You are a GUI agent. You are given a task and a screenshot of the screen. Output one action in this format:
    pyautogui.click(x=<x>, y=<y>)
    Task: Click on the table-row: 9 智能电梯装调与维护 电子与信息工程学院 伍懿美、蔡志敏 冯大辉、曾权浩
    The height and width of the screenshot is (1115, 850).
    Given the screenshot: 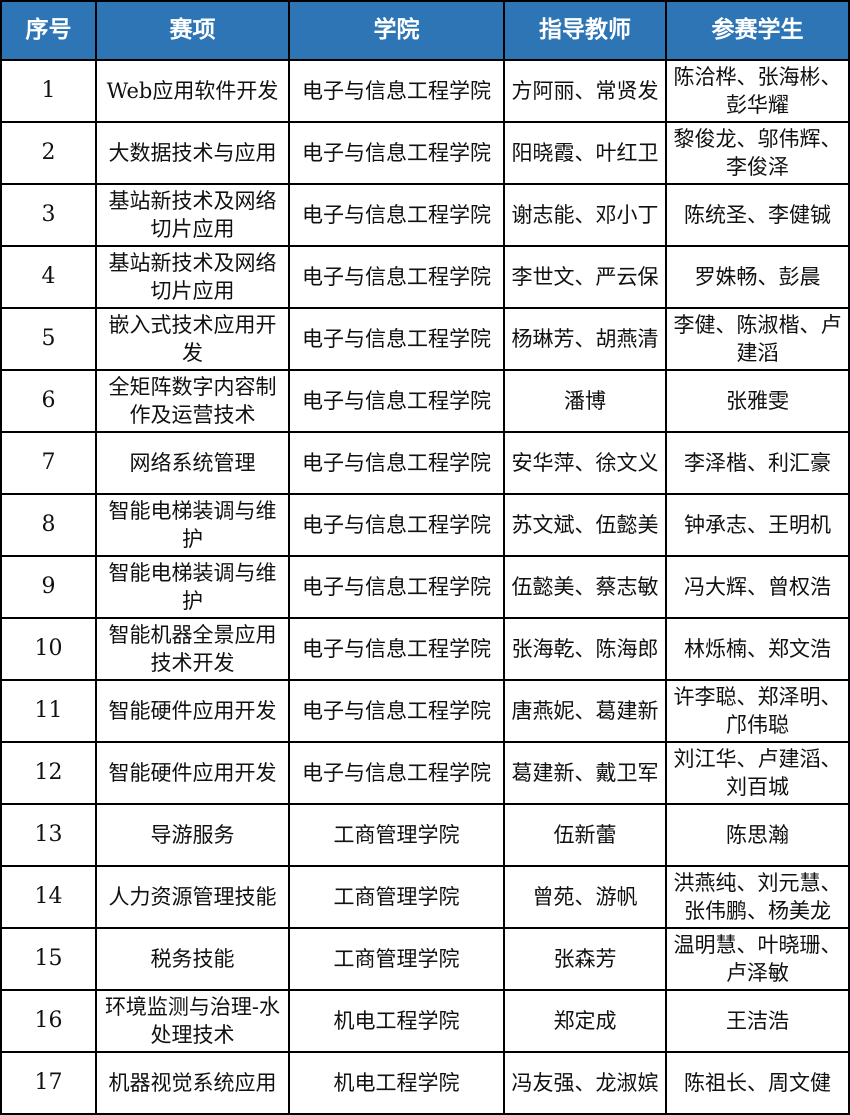 What is the action you would take?
    pyautogui.click(x=425, y=587)
    